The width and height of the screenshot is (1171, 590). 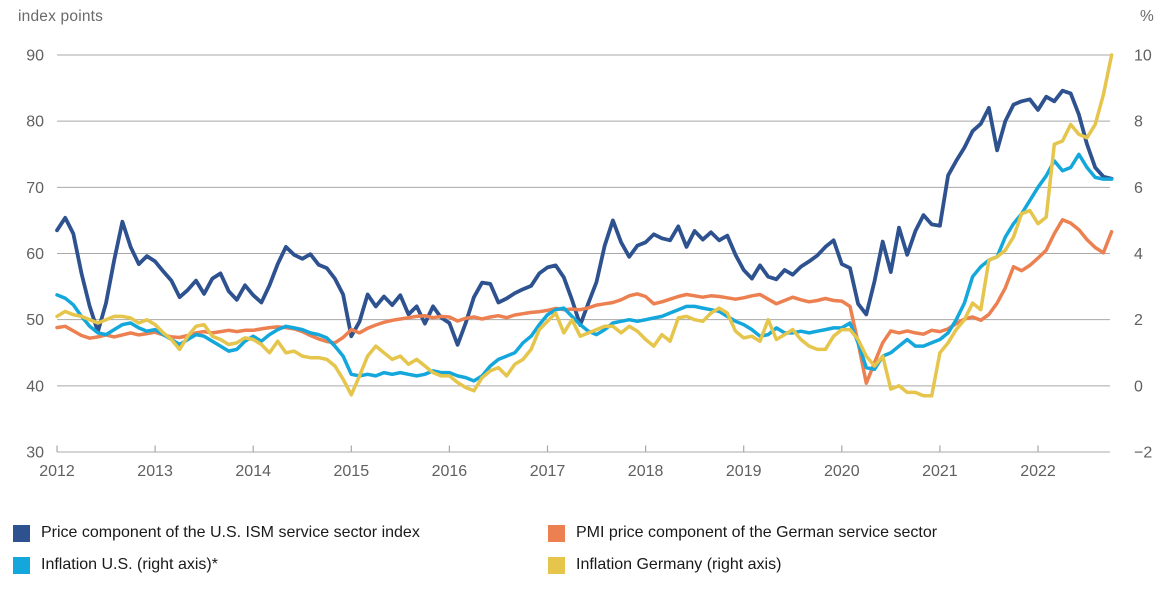 What do you see at coordinates (679, 564) in the screenshot?
I see `legend-label: Inflation Germany (right axis)` at bounding box center [679, 564].